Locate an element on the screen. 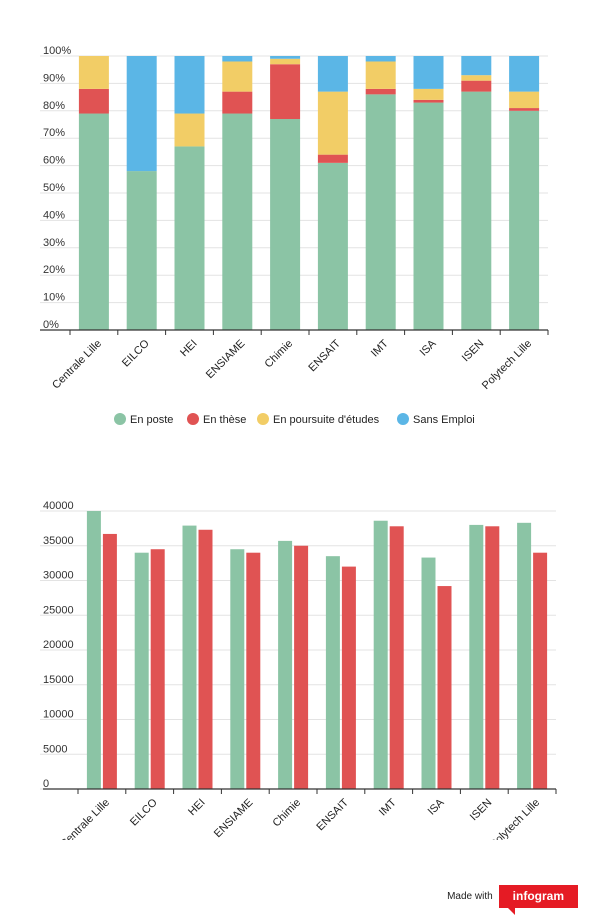  bar-segment-sans-emploi-isen is located at coordinates (476, 66).